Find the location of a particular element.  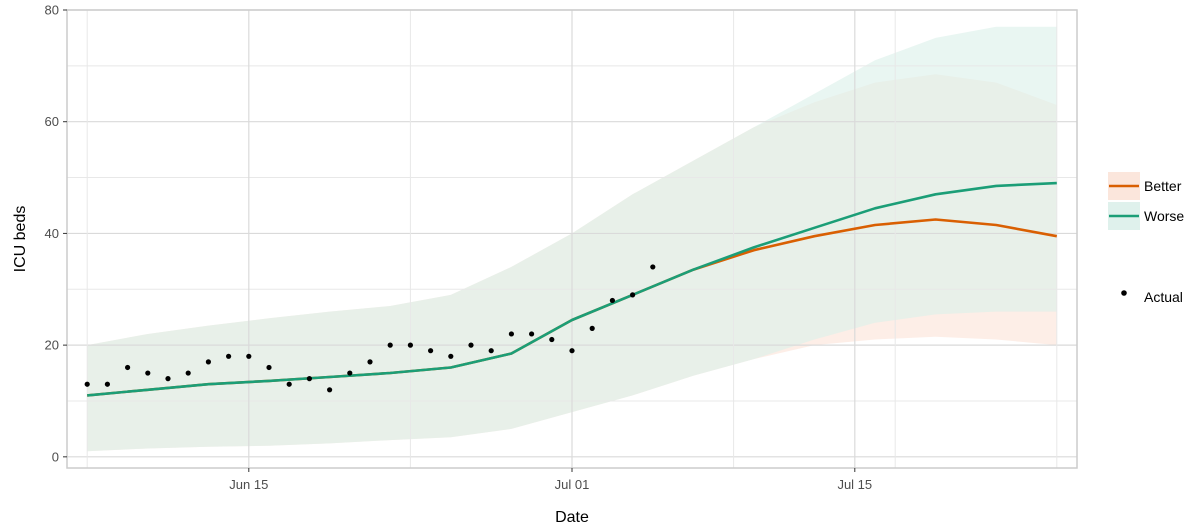

legend-label-better: Better is located at coordinates (1163, 186).